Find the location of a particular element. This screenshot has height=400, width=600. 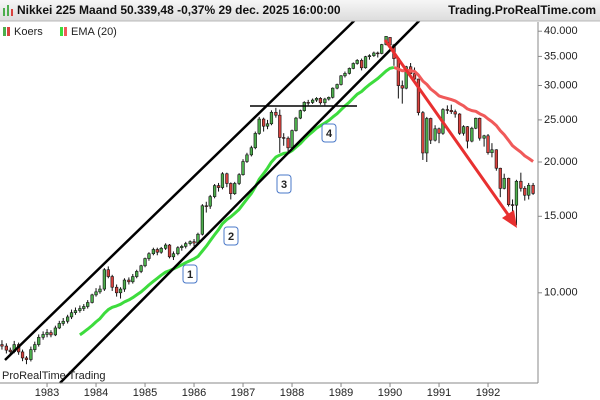

arrow-head is located at coordinates (509, 219).